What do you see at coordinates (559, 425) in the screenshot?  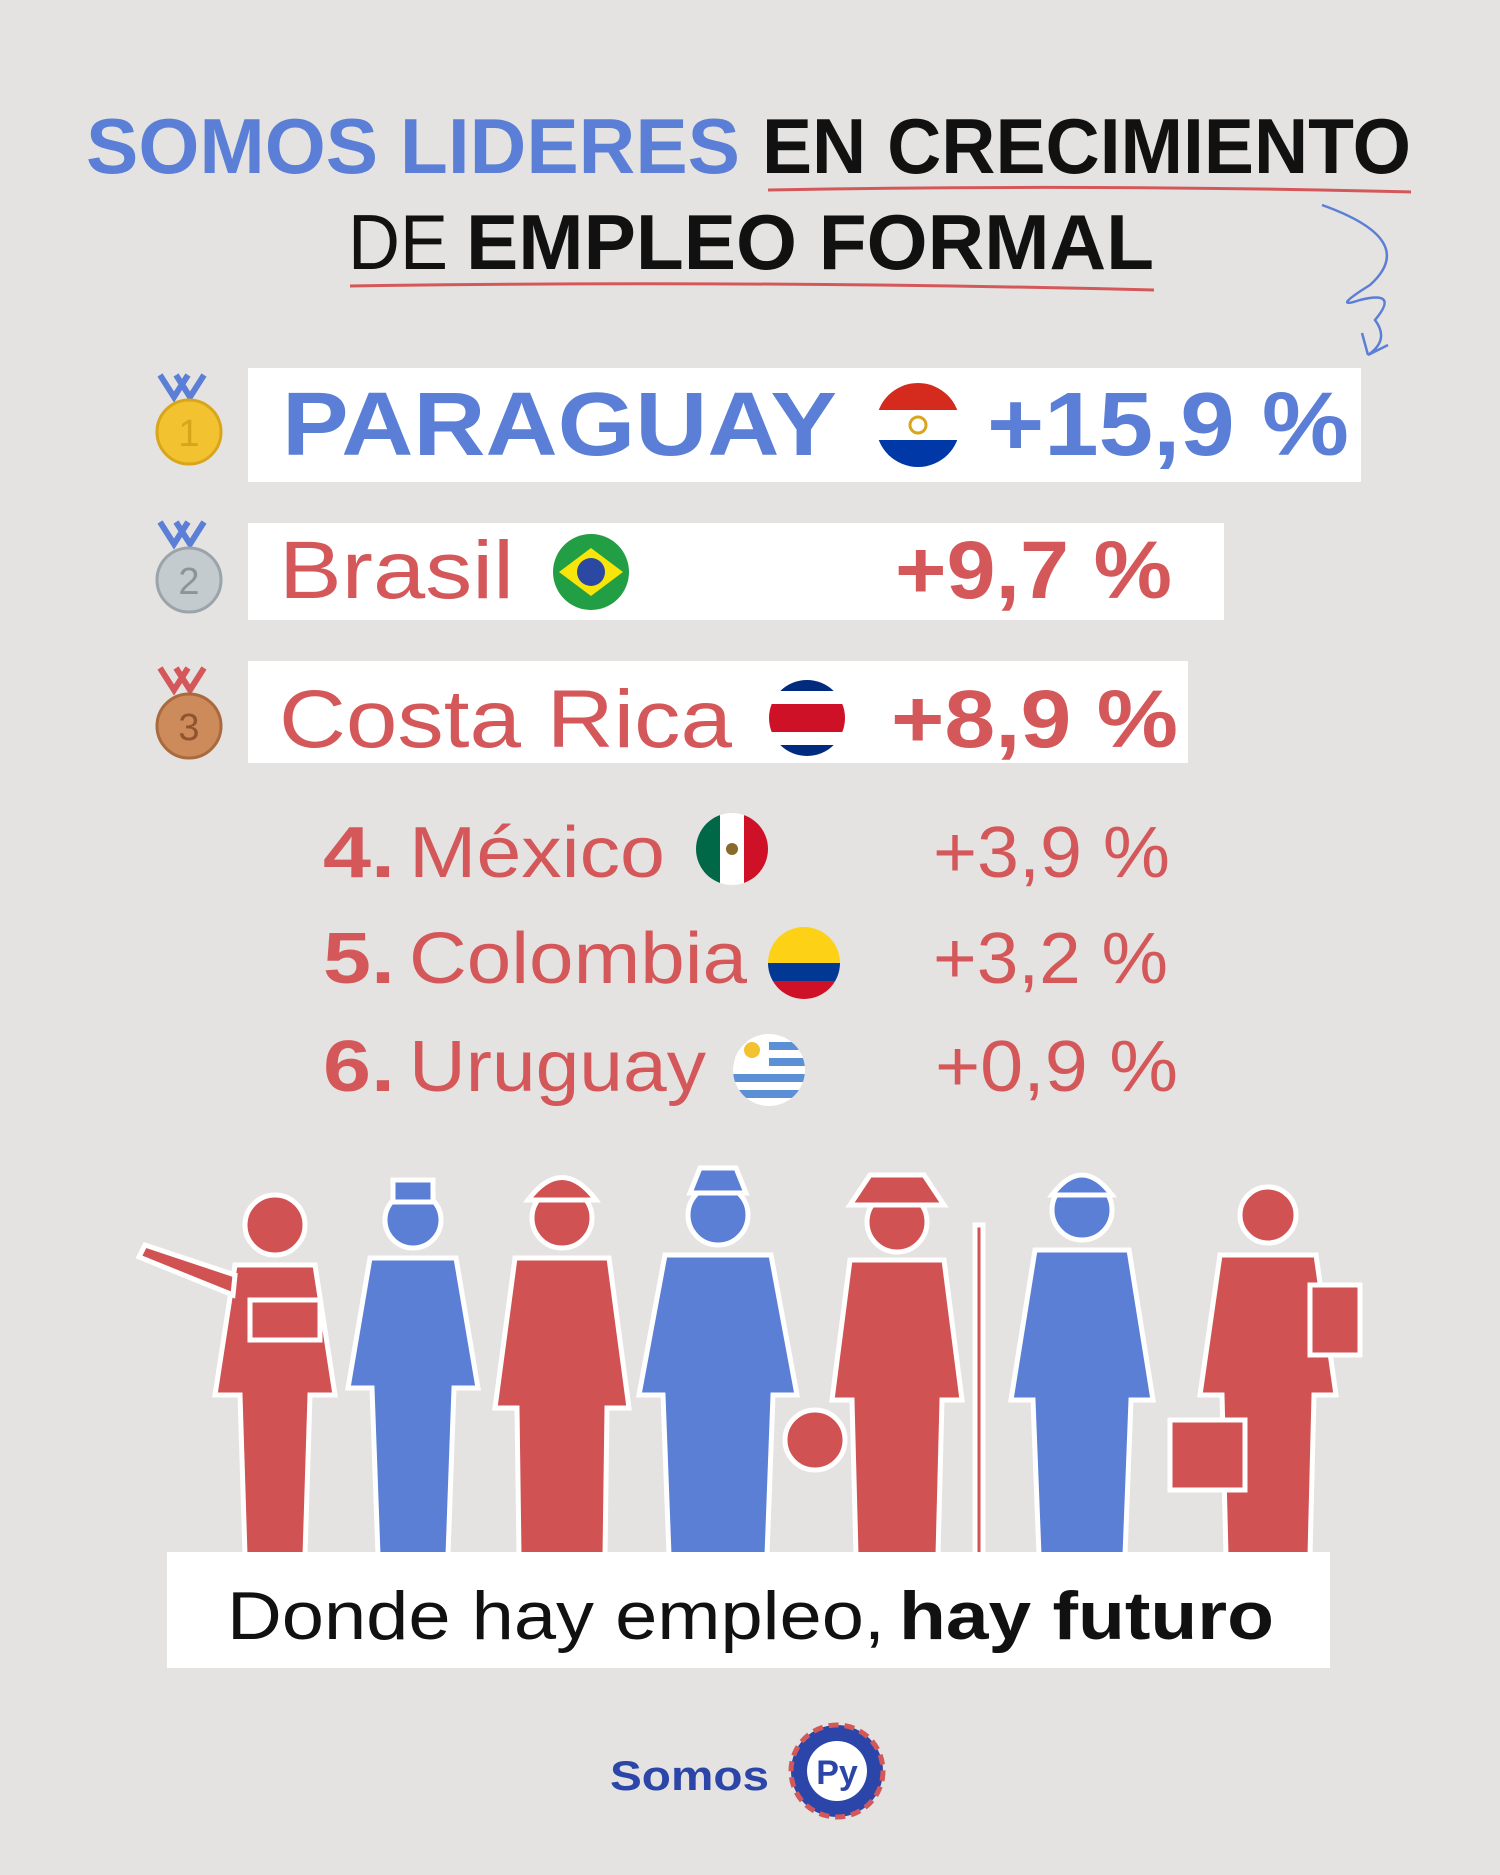 I see `country-name: PARAGUAY` at bounding box center [559, 425].